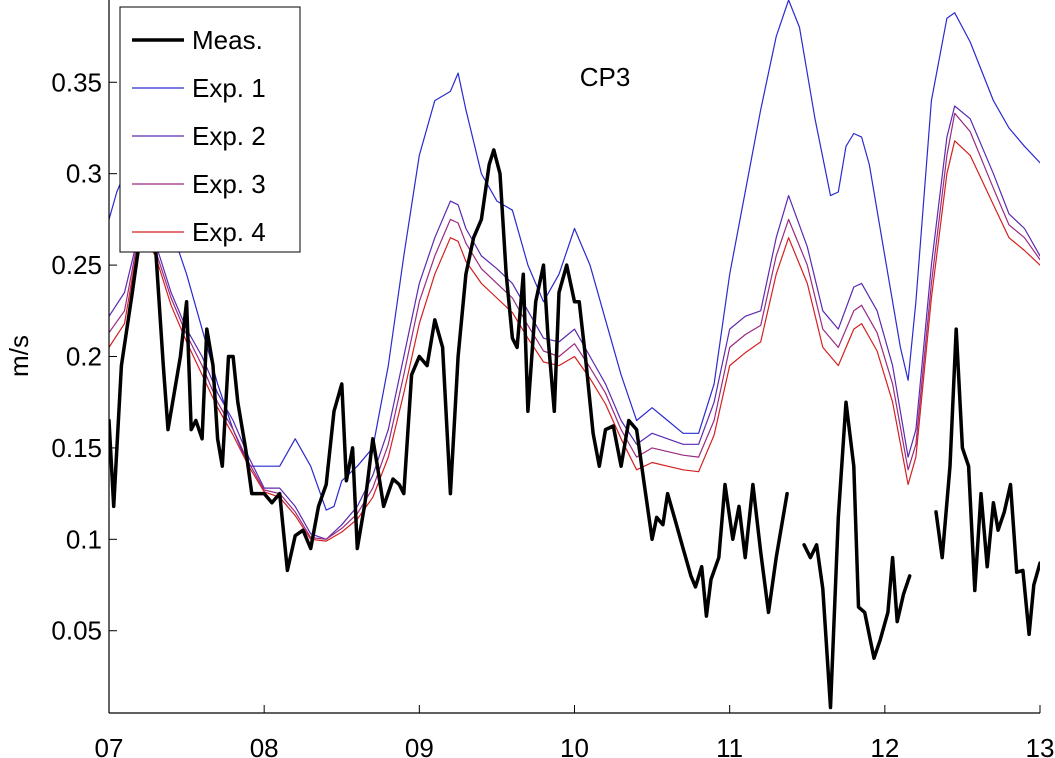 The height and width of the screenshot is (758, 1055). What do you see at coordinates (605, 77) in the screenshot?
I see `chart-title: CP3` at bounding box center [605, 77].